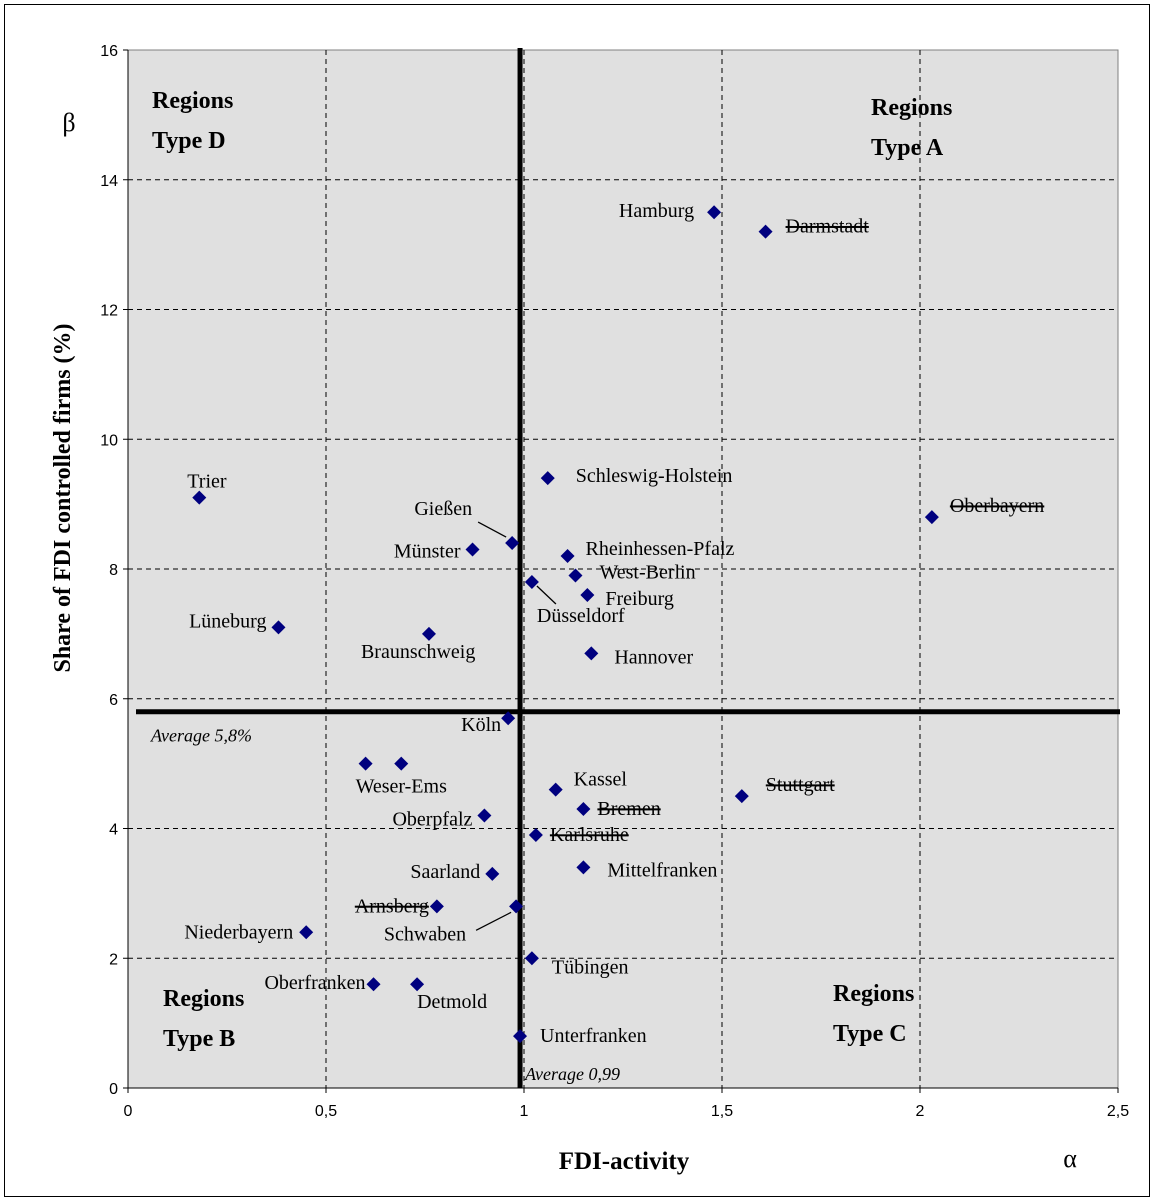  Describe the element at coordinates (662, 870) in the screenshot. I see `point-label: Mittelfranken` at that location.